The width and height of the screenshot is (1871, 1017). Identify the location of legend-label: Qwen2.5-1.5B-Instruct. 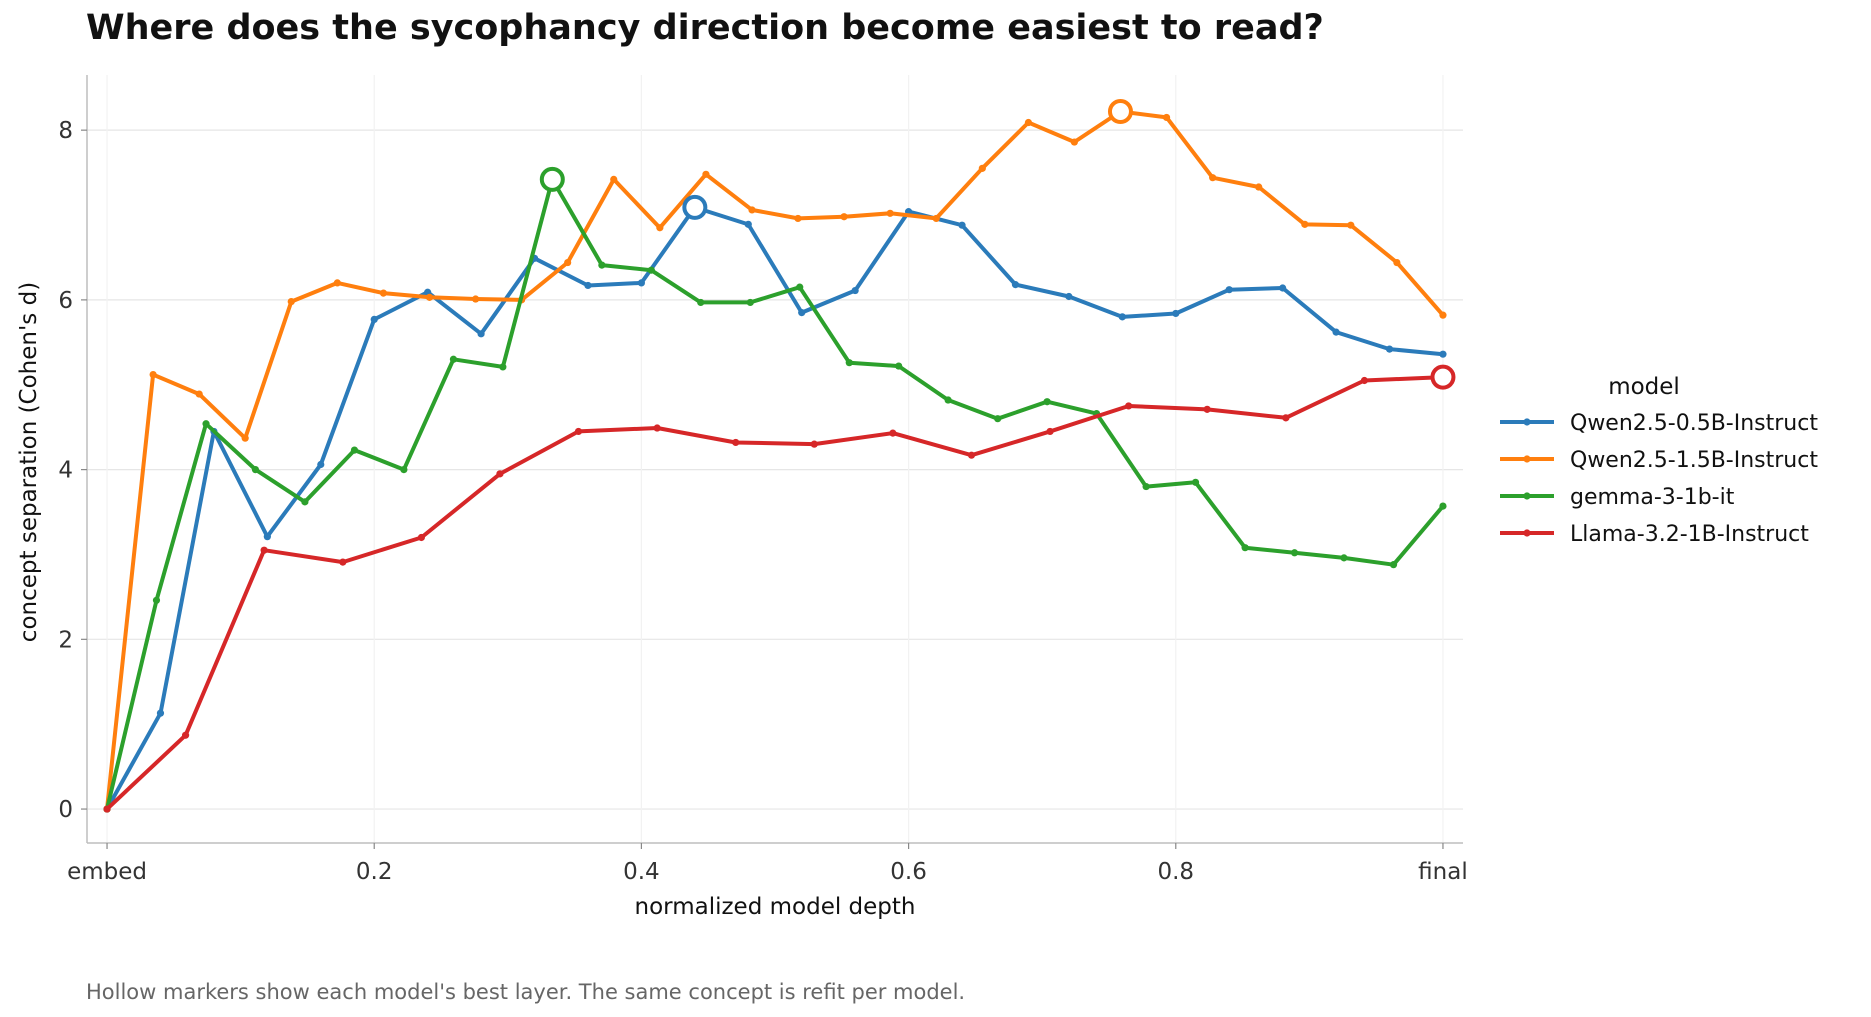
(1694, 460).